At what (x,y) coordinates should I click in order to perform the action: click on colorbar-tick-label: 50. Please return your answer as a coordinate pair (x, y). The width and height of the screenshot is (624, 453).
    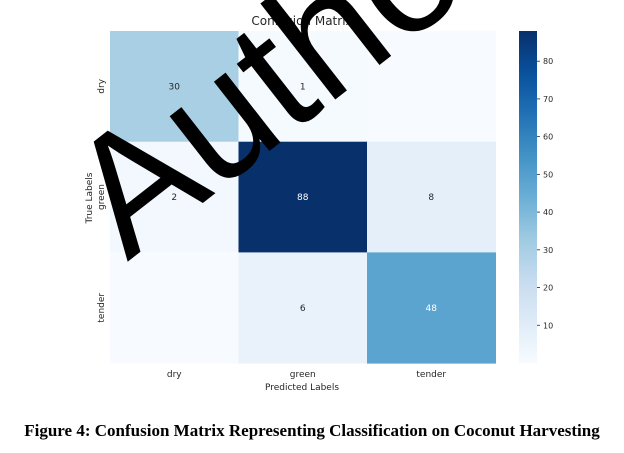
    Looking at the image, I should click on (548, 174).